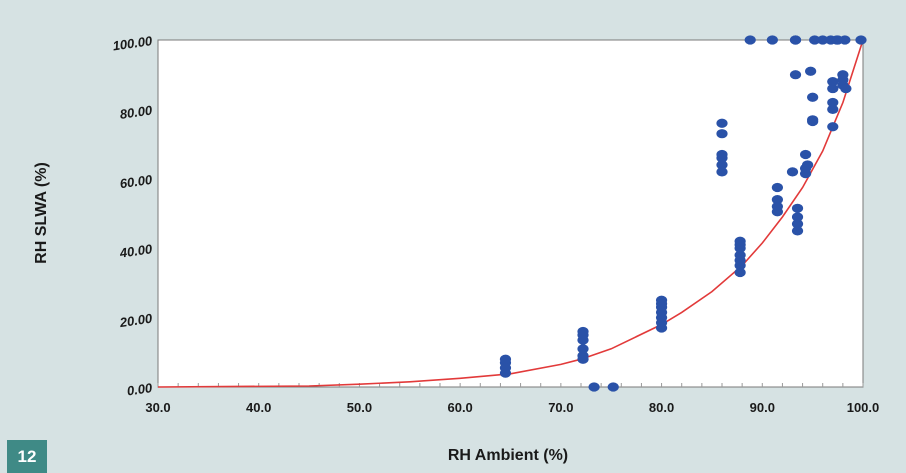  Describe the element at coordinates (863, 407) in the screenshot. I see `x-tick-label: 100.0` at that location.